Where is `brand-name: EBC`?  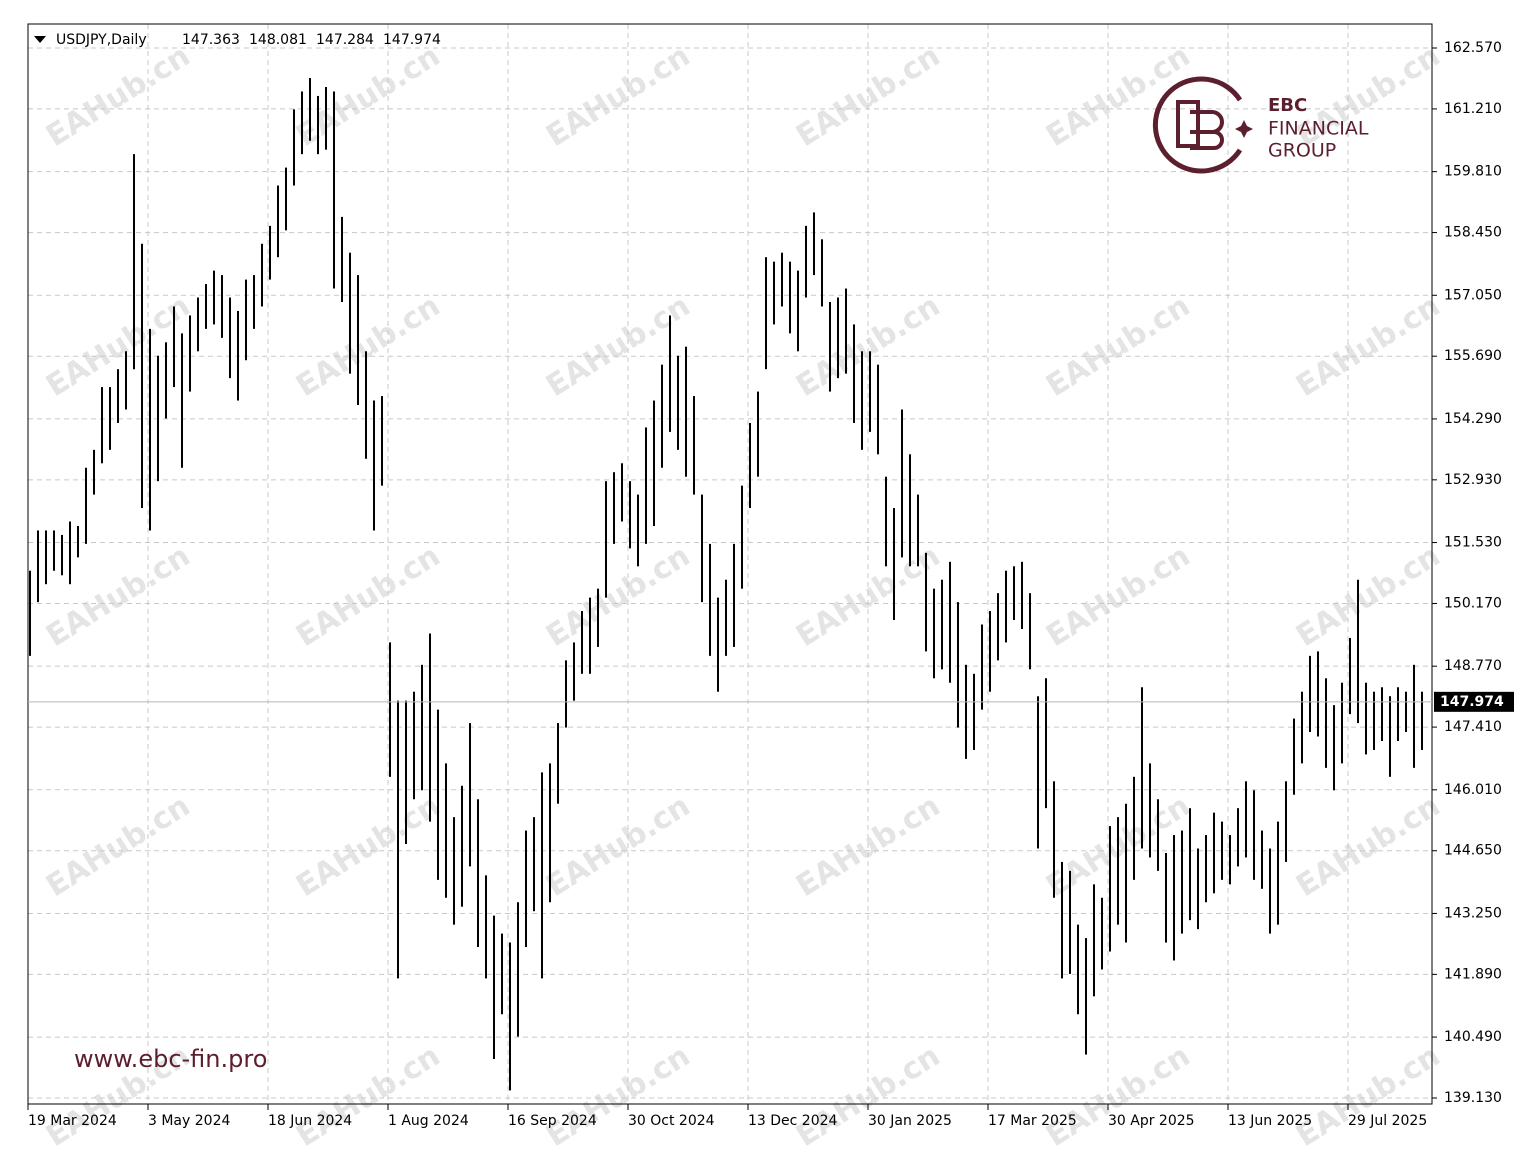 brand-name: EBC is located at coordinates (1287, 105).